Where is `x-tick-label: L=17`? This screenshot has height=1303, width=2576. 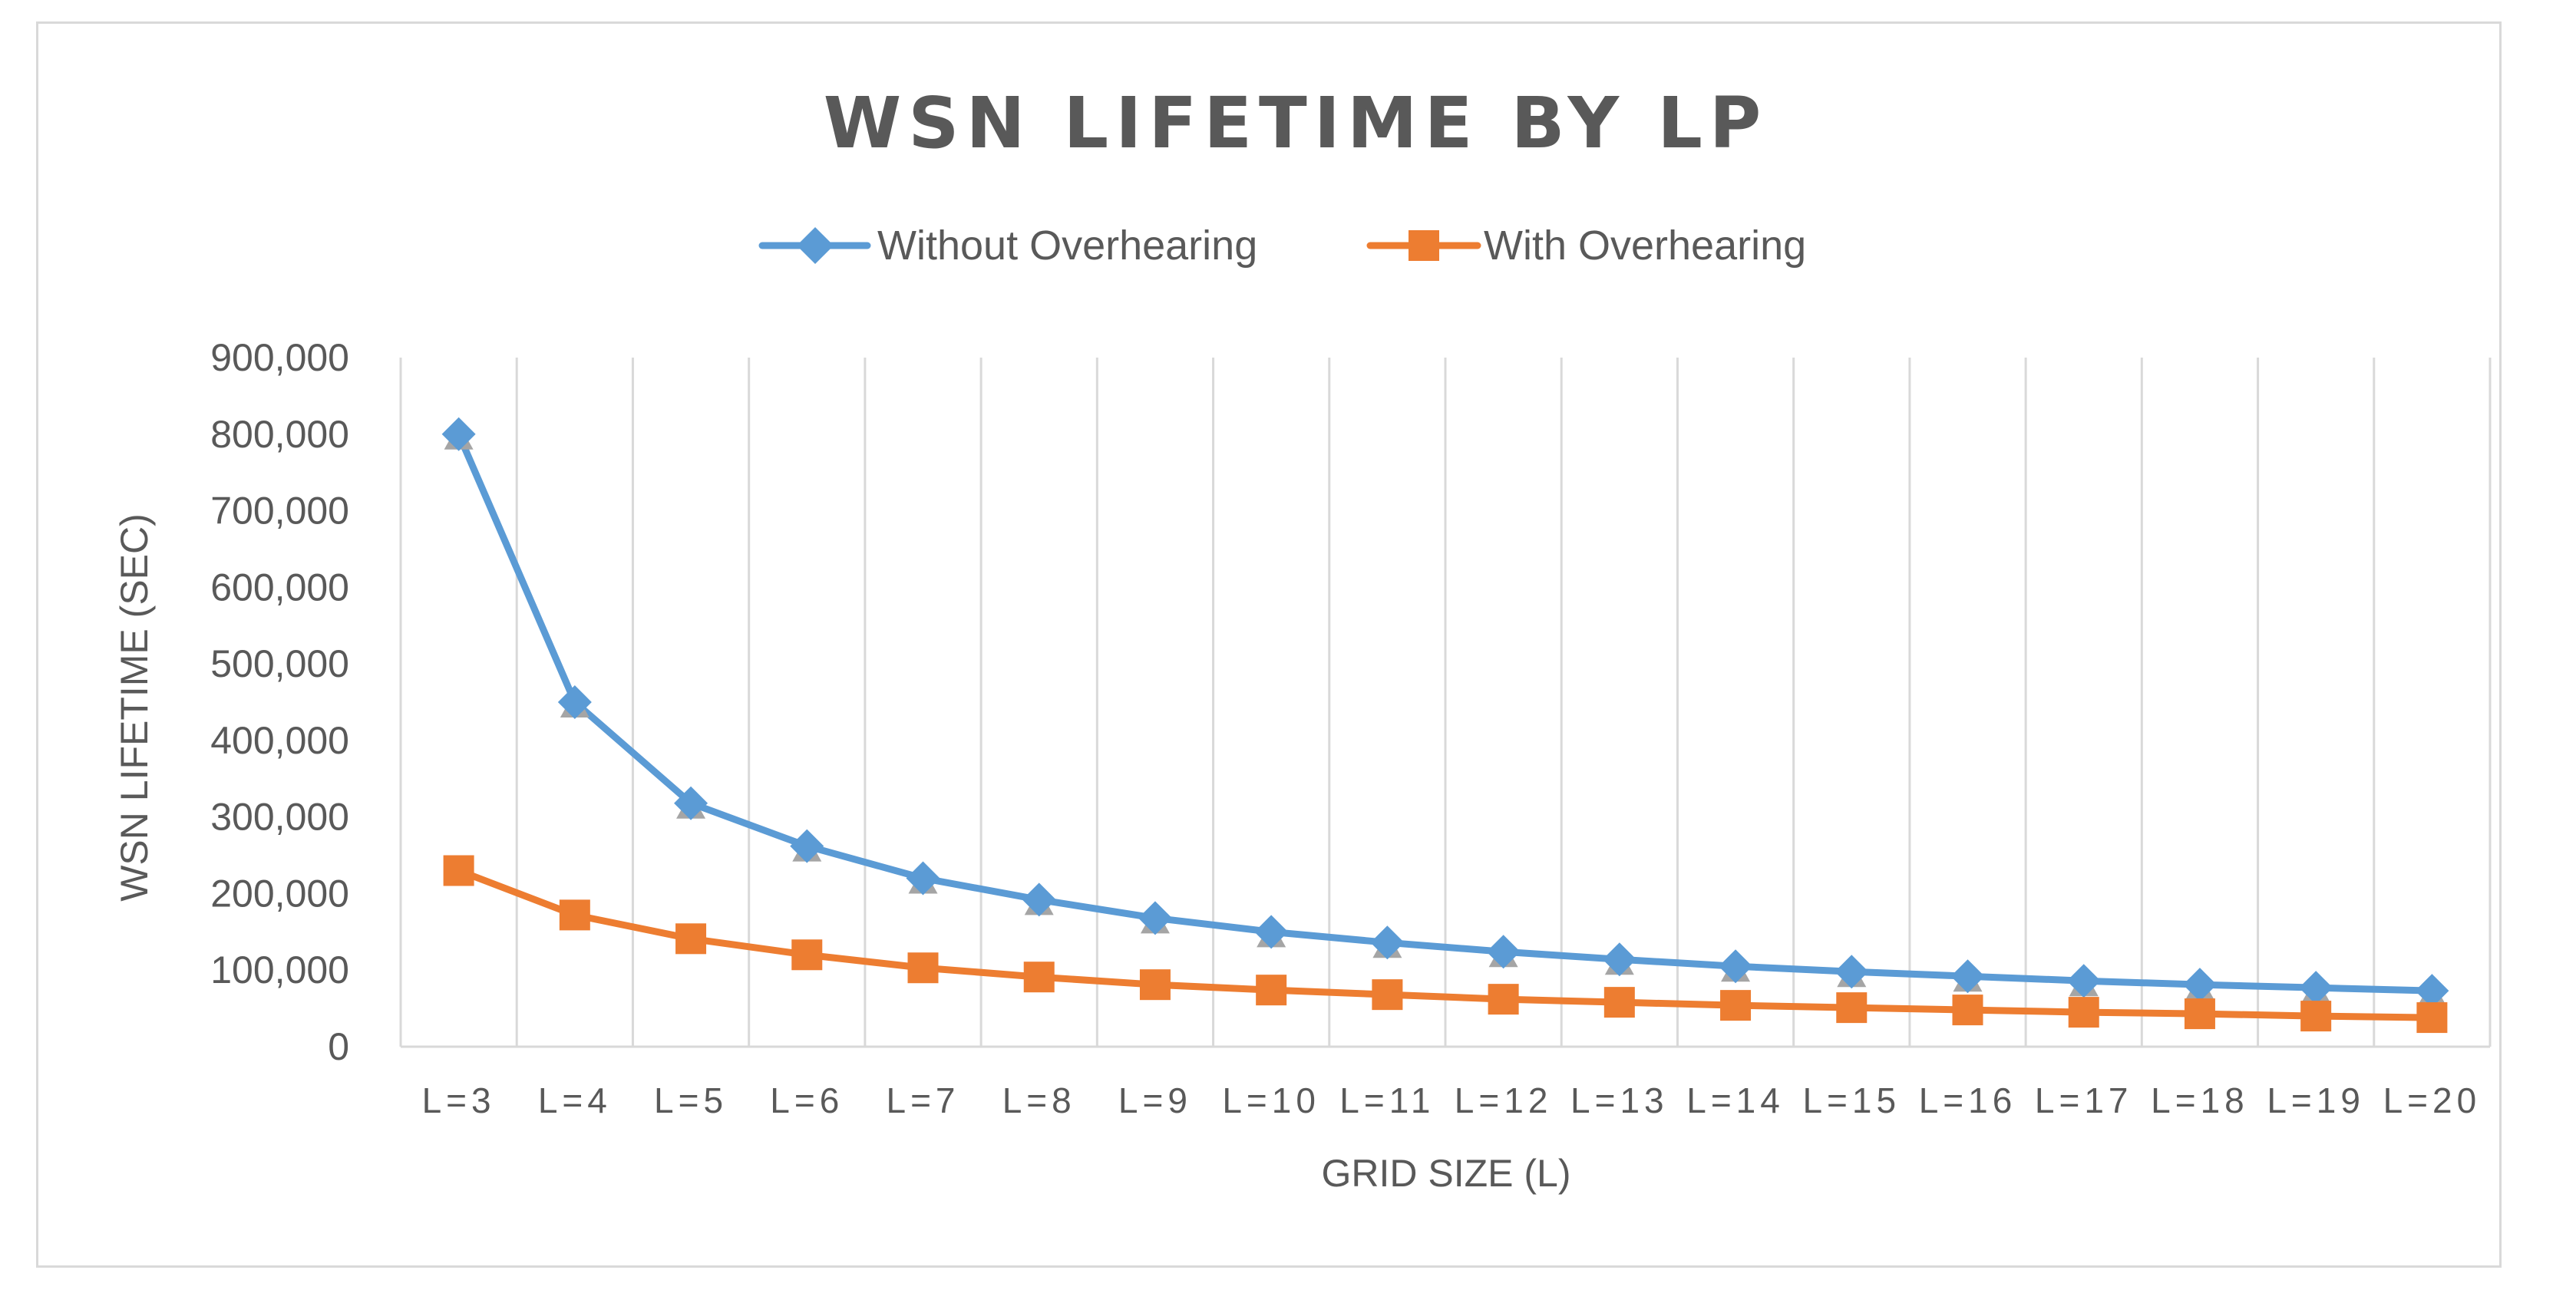 x-tick-label: L=17 is located at coordinates (2084, 1100).